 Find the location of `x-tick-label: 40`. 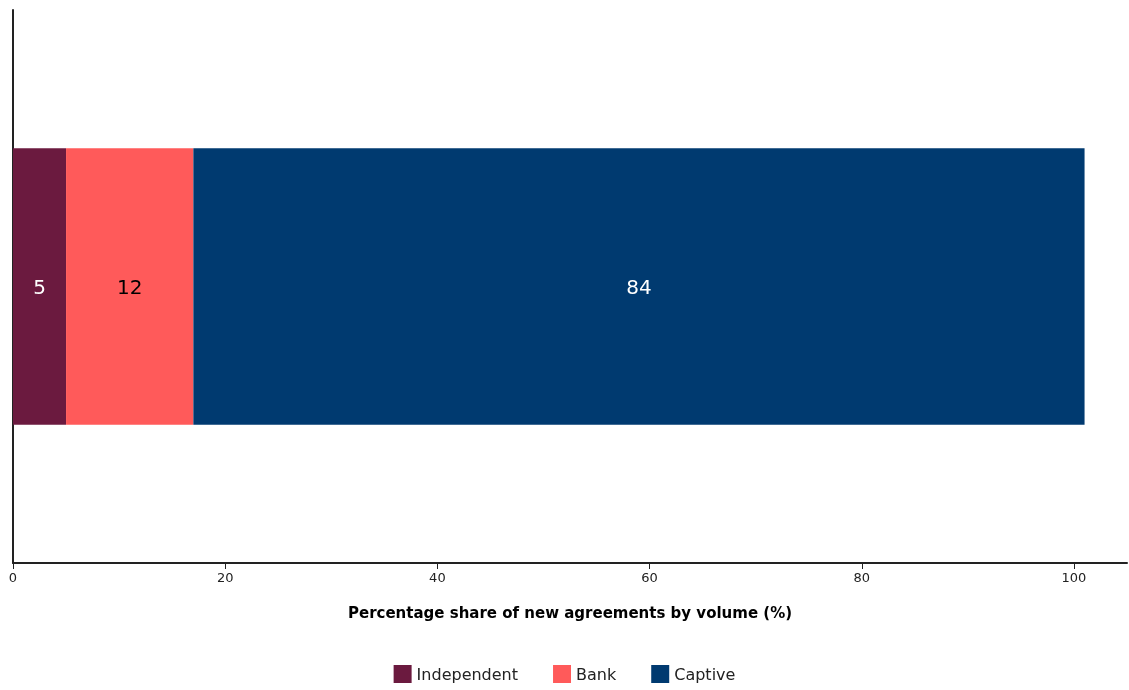

x-tick-label: 40 is located at coordinates (437, 577).